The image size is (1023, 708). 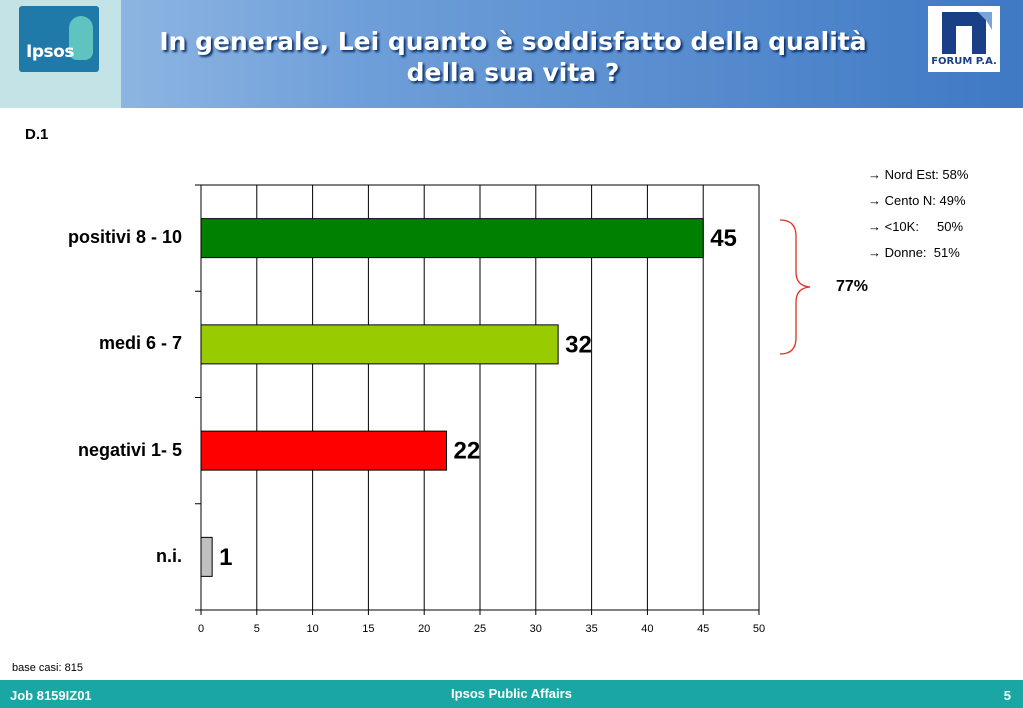 What do you see at coordinates (467, 451) in the screenshot?
I see `bar-value-label: 22` at bounding box center [467, 451].